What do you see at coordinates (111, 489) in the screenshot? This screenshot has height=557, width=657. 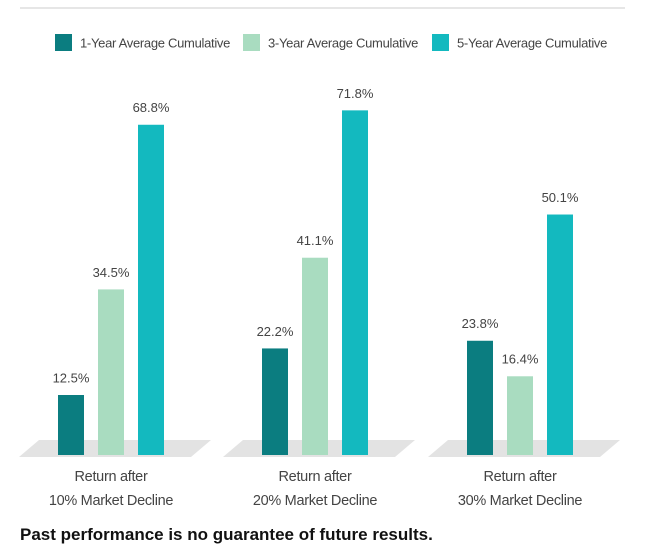 I see `category-label: Return after 10% Market Decline` at bounding box center [111, 489].